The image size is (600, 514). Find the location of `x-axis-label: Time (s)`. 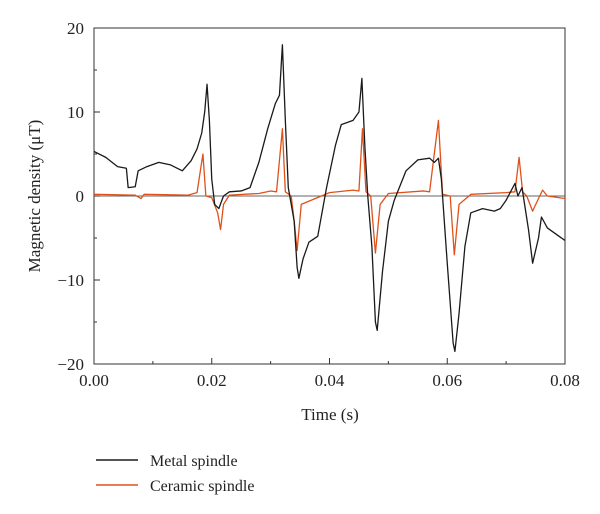

x-axis-label: Time (s) is located at coordinates (329, 414).